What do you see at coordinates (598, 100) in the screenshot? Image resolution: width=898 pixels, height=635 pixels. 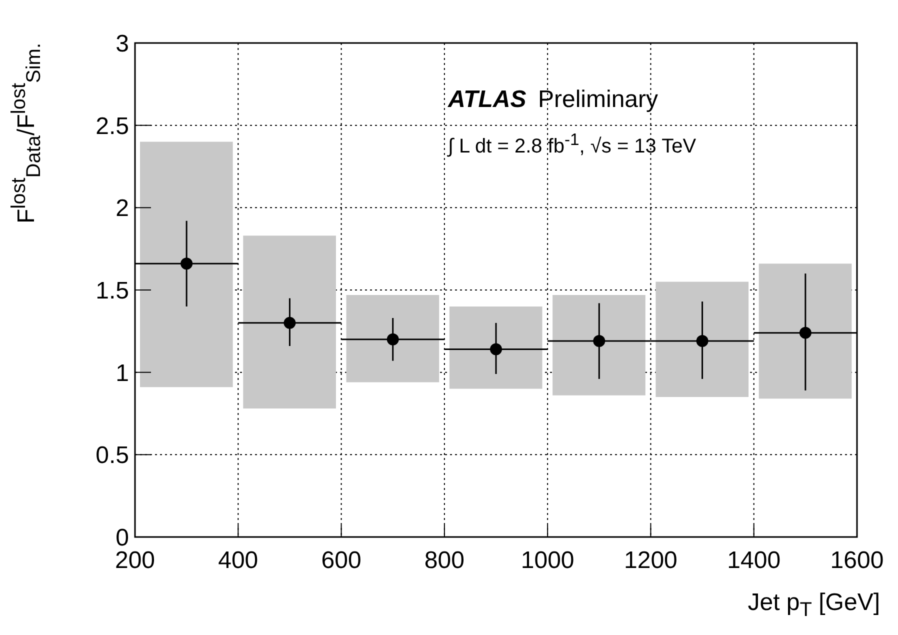 I see `annotation: Preliminary` at bounding box center [598, 100].